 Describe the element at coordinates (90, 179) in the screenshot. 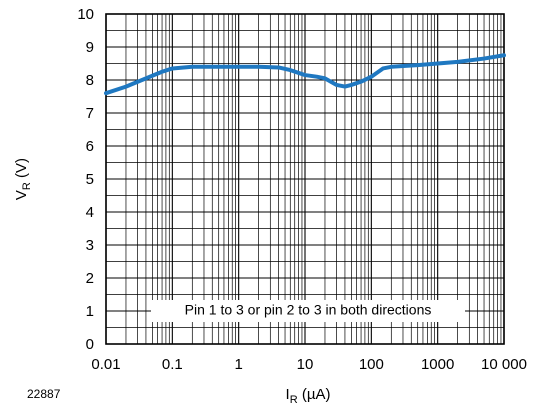

I see `y-tick-label: 5` at that location.